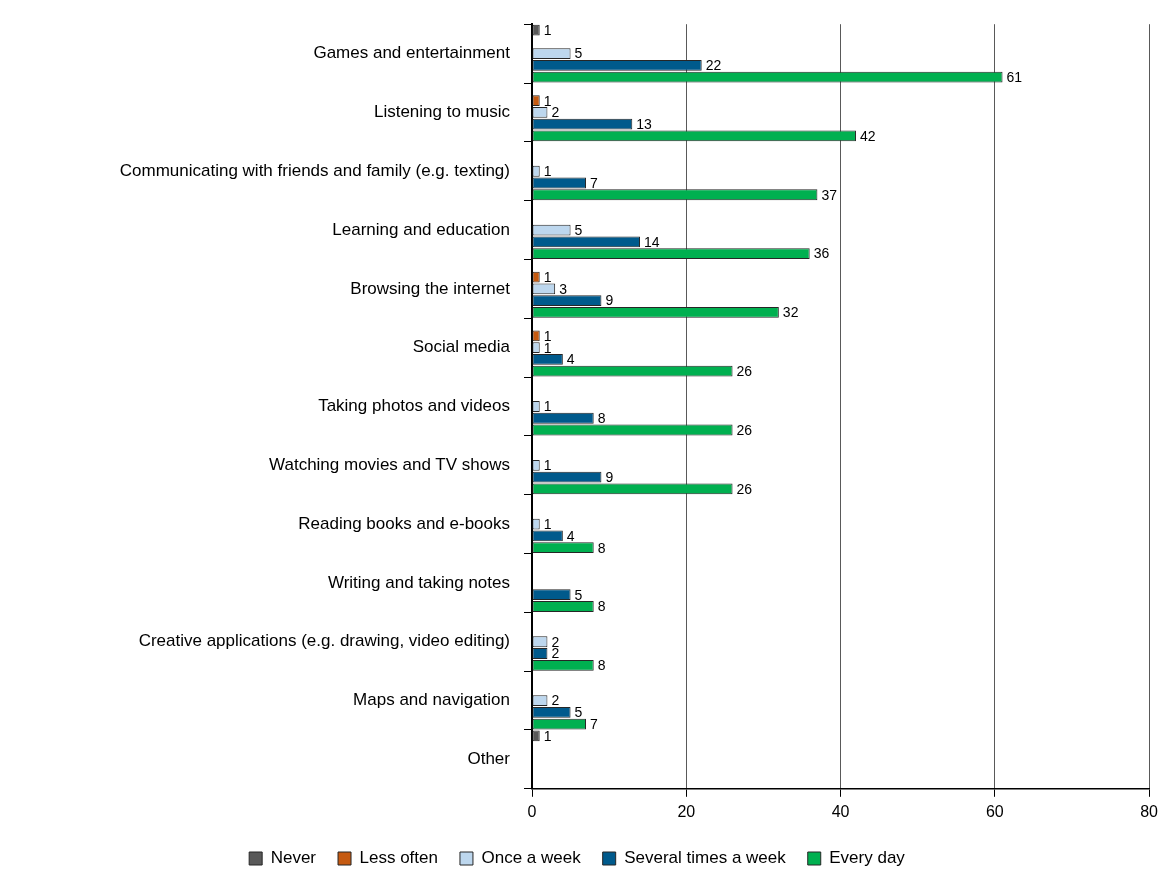 This screenshot has height=885, width=1164. I want to click on x-tick-label: 60, so click(994, 811).